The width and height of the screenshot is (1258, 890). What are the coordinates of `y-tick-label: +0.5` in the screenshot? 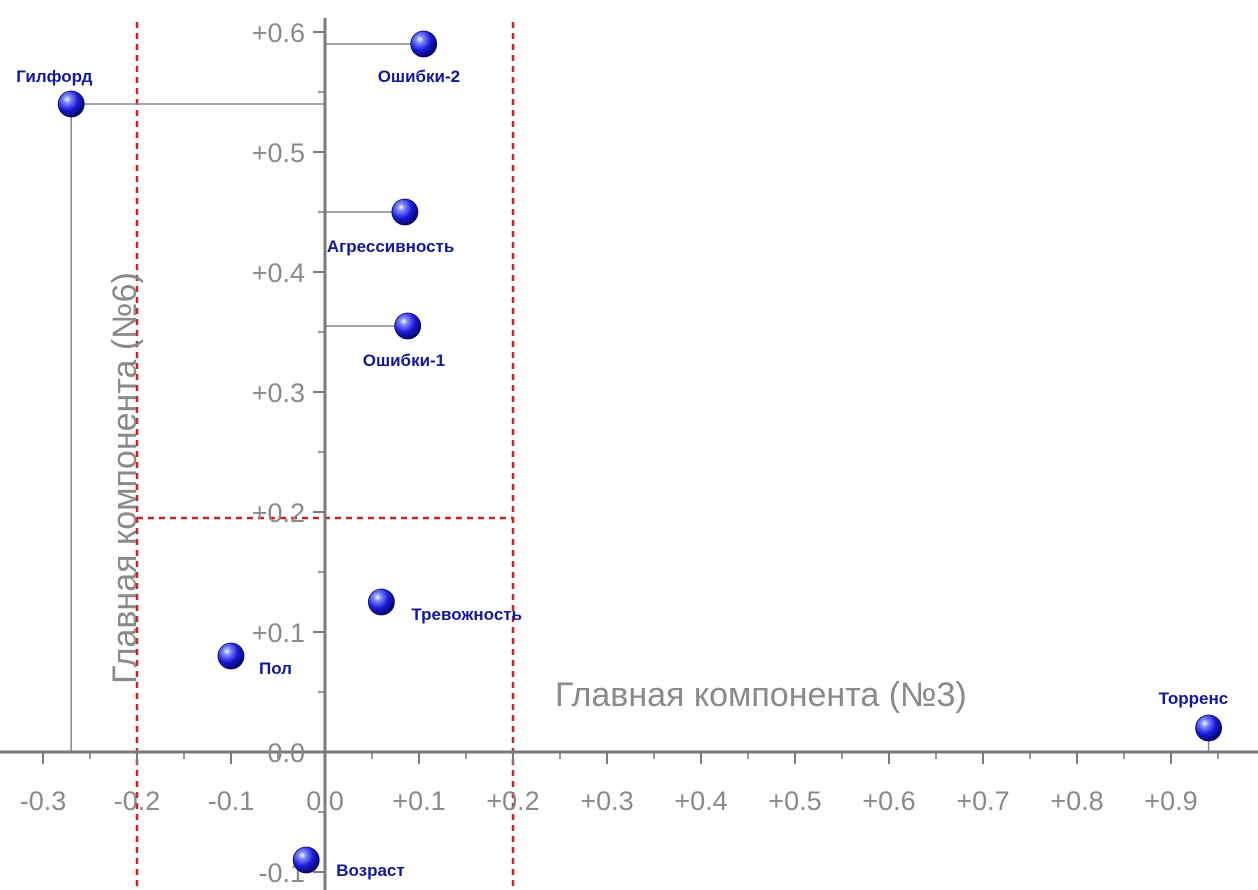 It's located at (278, 153).